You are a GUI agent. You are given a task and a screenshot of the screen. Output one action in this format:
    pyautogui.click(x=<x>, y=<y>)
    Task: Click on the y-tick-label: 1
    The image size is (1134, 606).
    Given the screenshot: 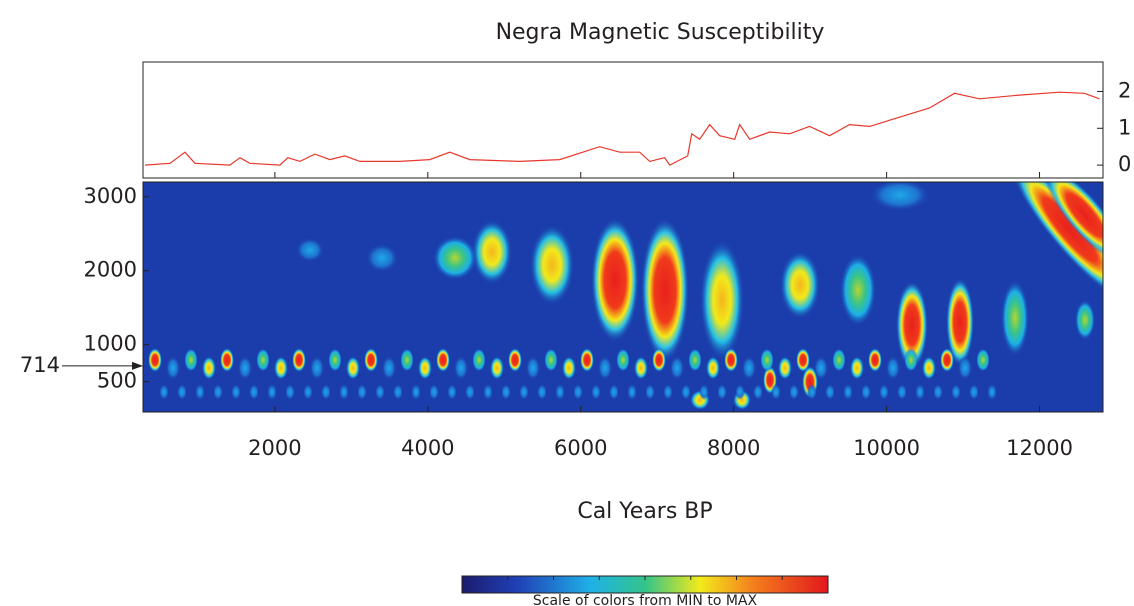 What is the action you would take?
    pyautogui.click(x=1124, y=127)
    